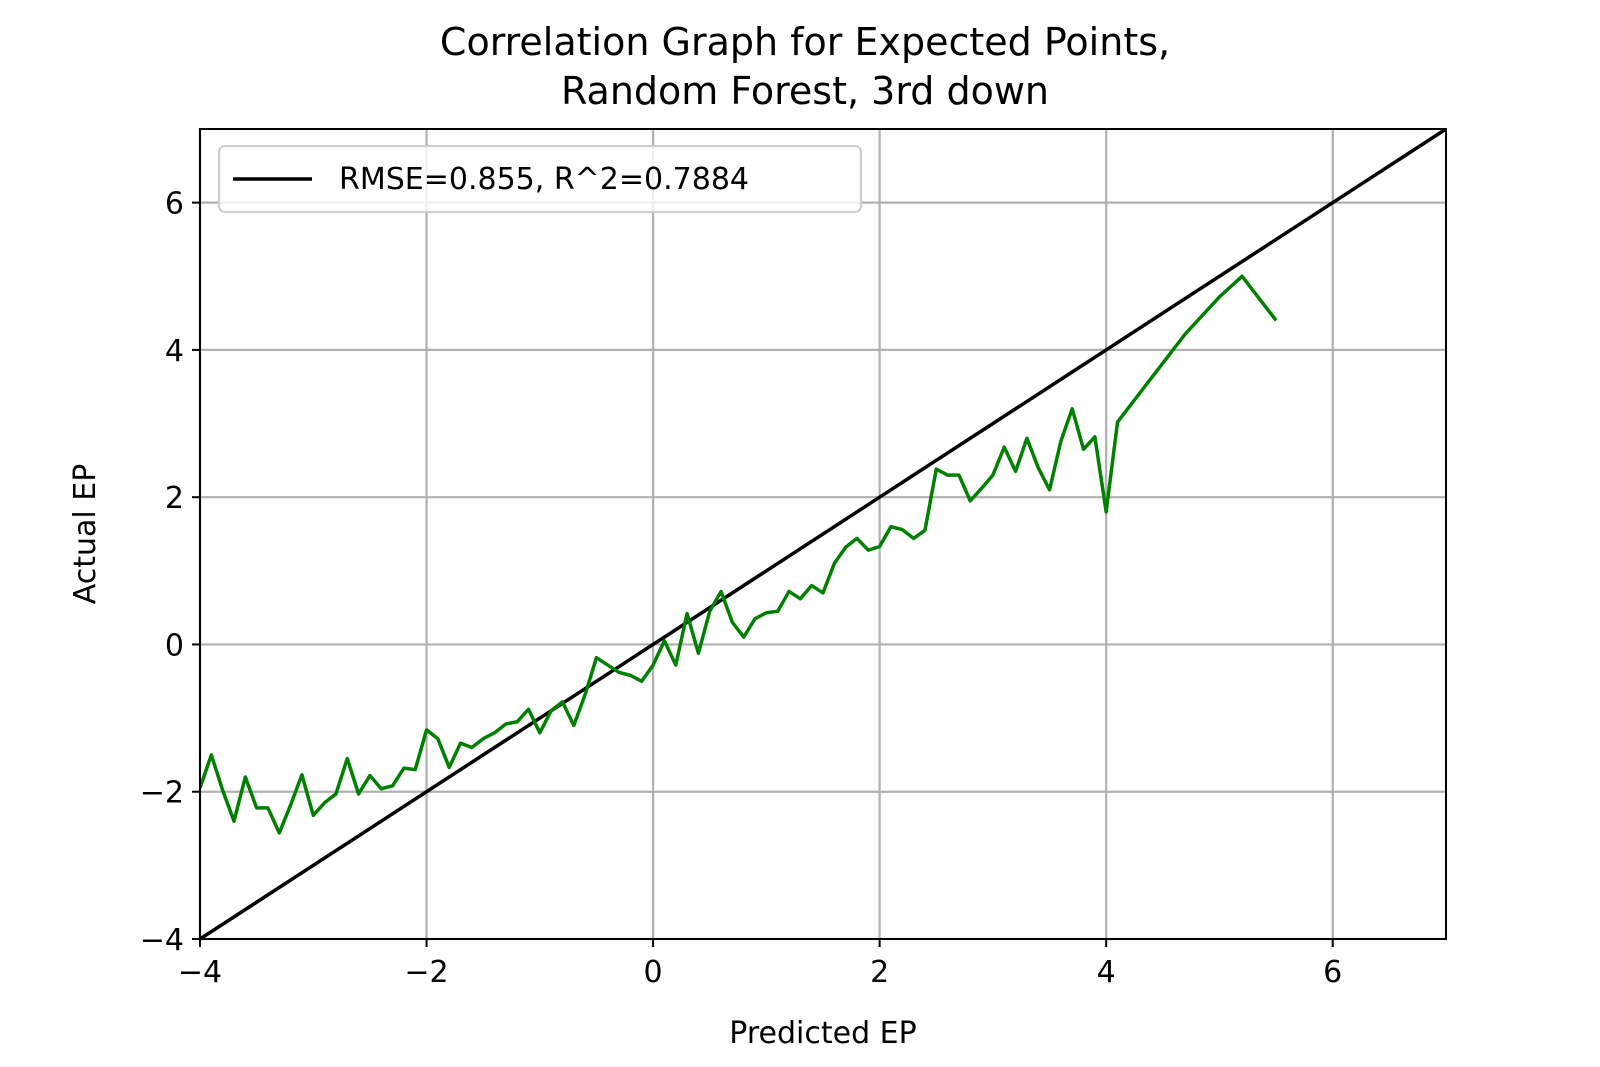 The image size is (1600, 1067). I want to click on x-axis-label: Predicted EP, so click(822, 1033).